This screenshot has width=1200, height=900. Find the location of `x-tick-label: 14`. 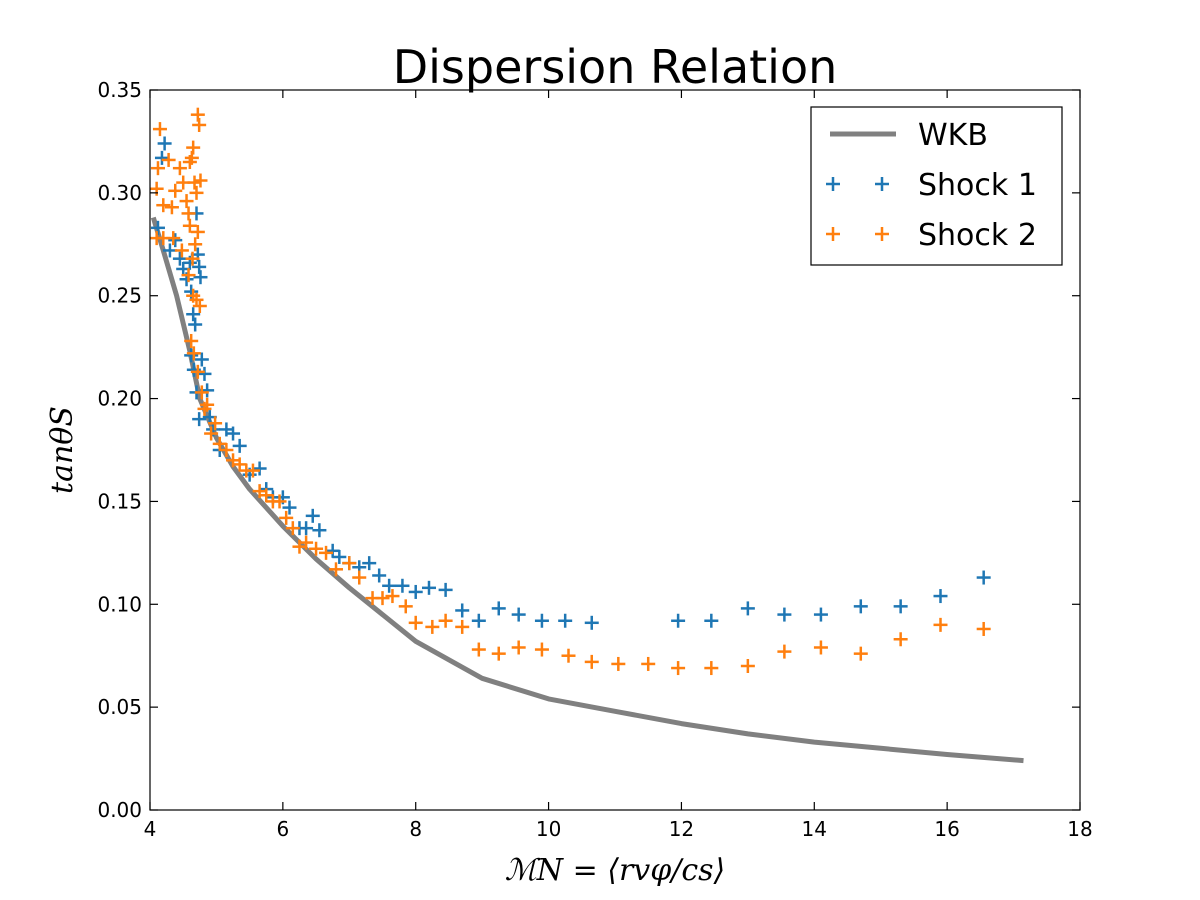

x-tick-label: 14 is located at coordinates (814, 829).